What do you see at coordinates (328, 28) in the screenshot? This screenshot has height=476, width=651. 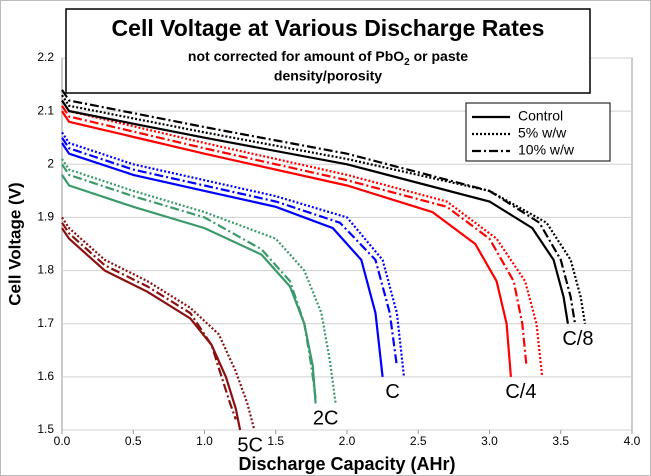 I see `chart-title: Cell Voltage at Various Discharge Rates` at bounding box center [328, 28].